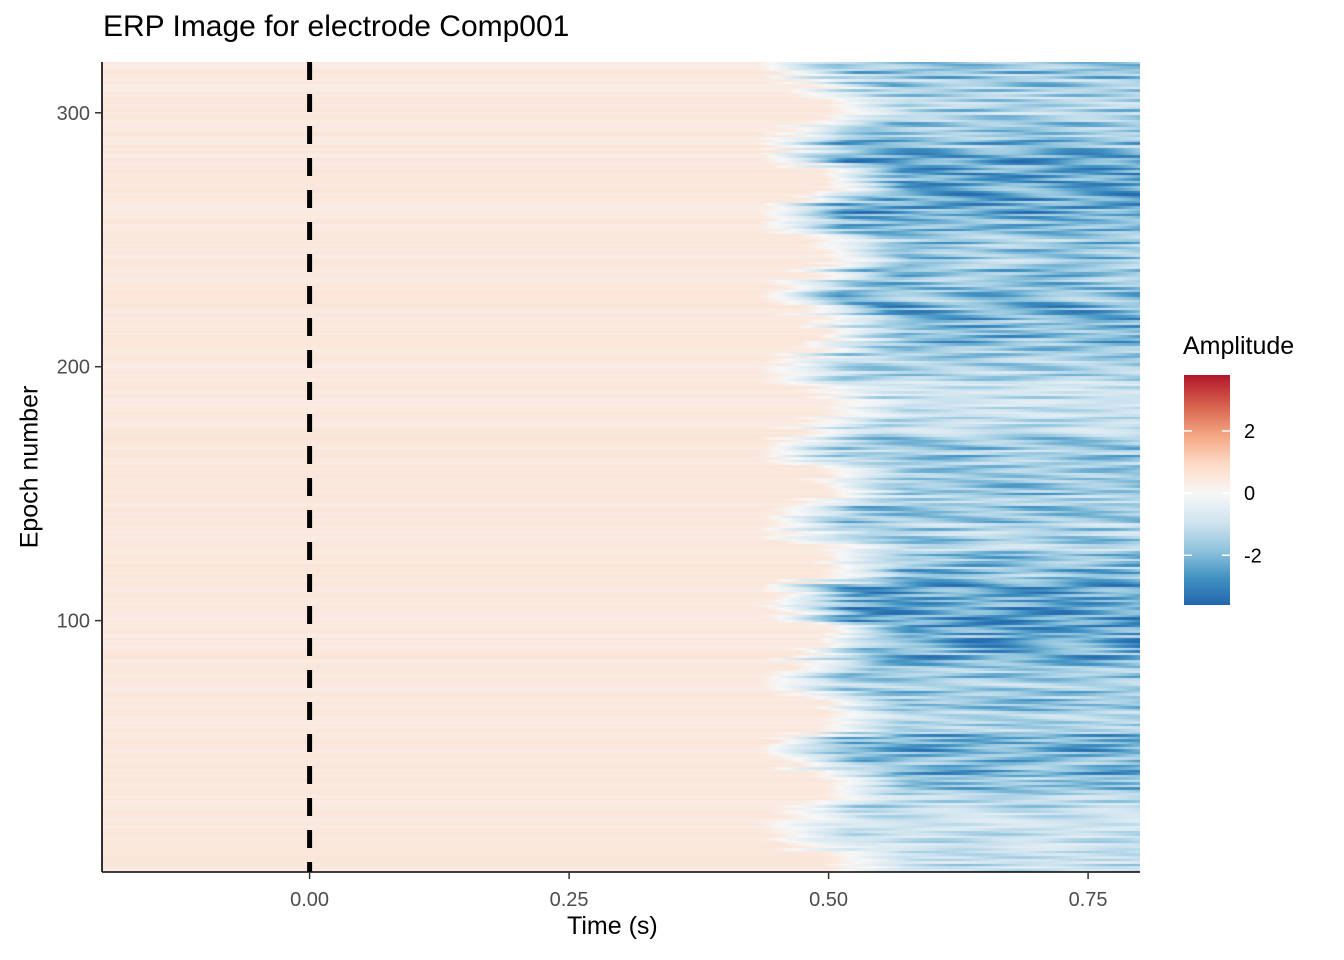 The image size is (1344, 960). What do you see at coordinates (29, 467) in the screenshot?
I see `y-axis-label: Epoch number` at bounding box center [29, 467].